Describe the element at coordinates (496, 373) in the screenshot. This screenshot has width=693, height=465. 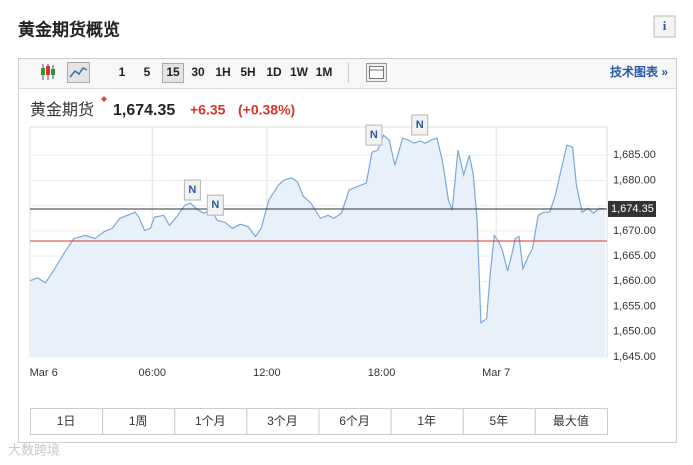
I see `x-tick-label: Mar 7` at that location.